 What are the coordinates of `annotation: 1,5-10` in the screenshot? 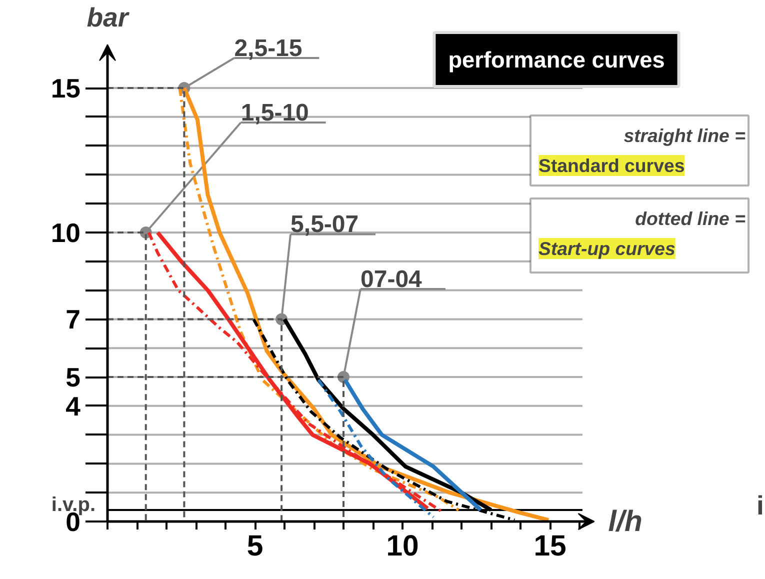 It's located at (274, 113).